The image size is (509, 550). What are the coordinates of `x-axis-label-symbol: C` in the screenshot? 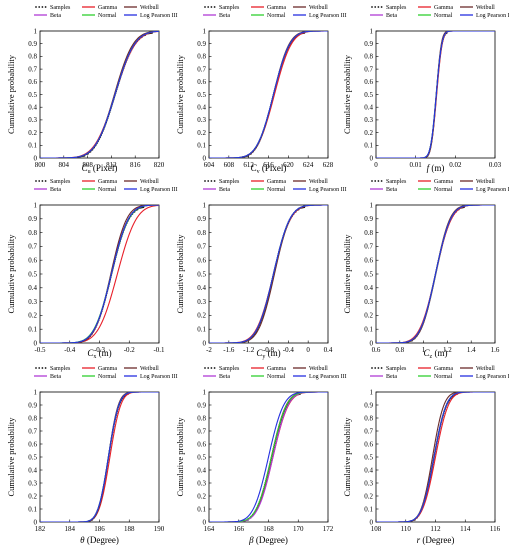 It's located at (259, 353).